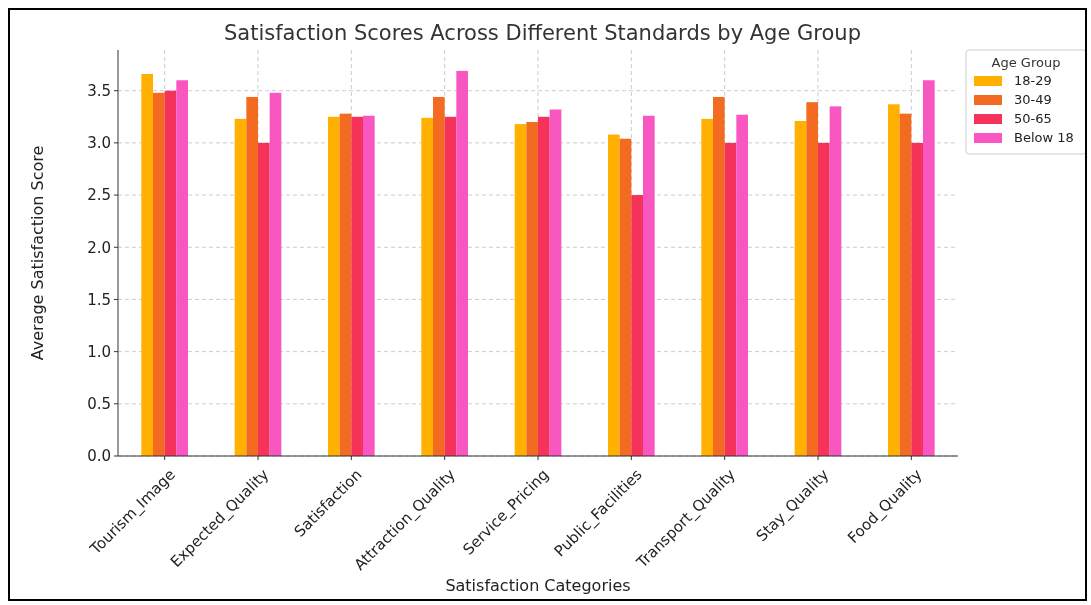  I want to click on legend-label: Below 18, so click(1044, 137).